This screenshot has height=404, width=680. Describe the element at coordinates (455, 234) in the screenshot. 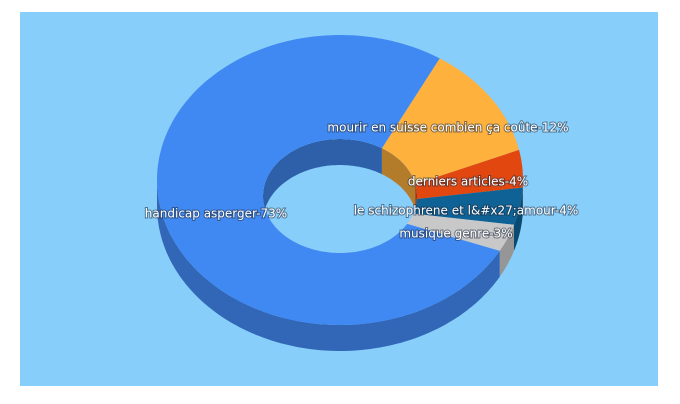

I see `data-label: musique genre-3%` at that location.